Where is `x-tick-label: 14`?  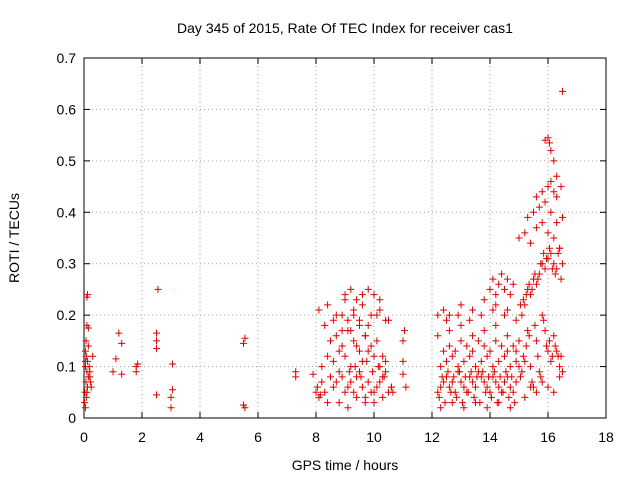
x-tick-label: 14 is located at coordinates (490, 437).